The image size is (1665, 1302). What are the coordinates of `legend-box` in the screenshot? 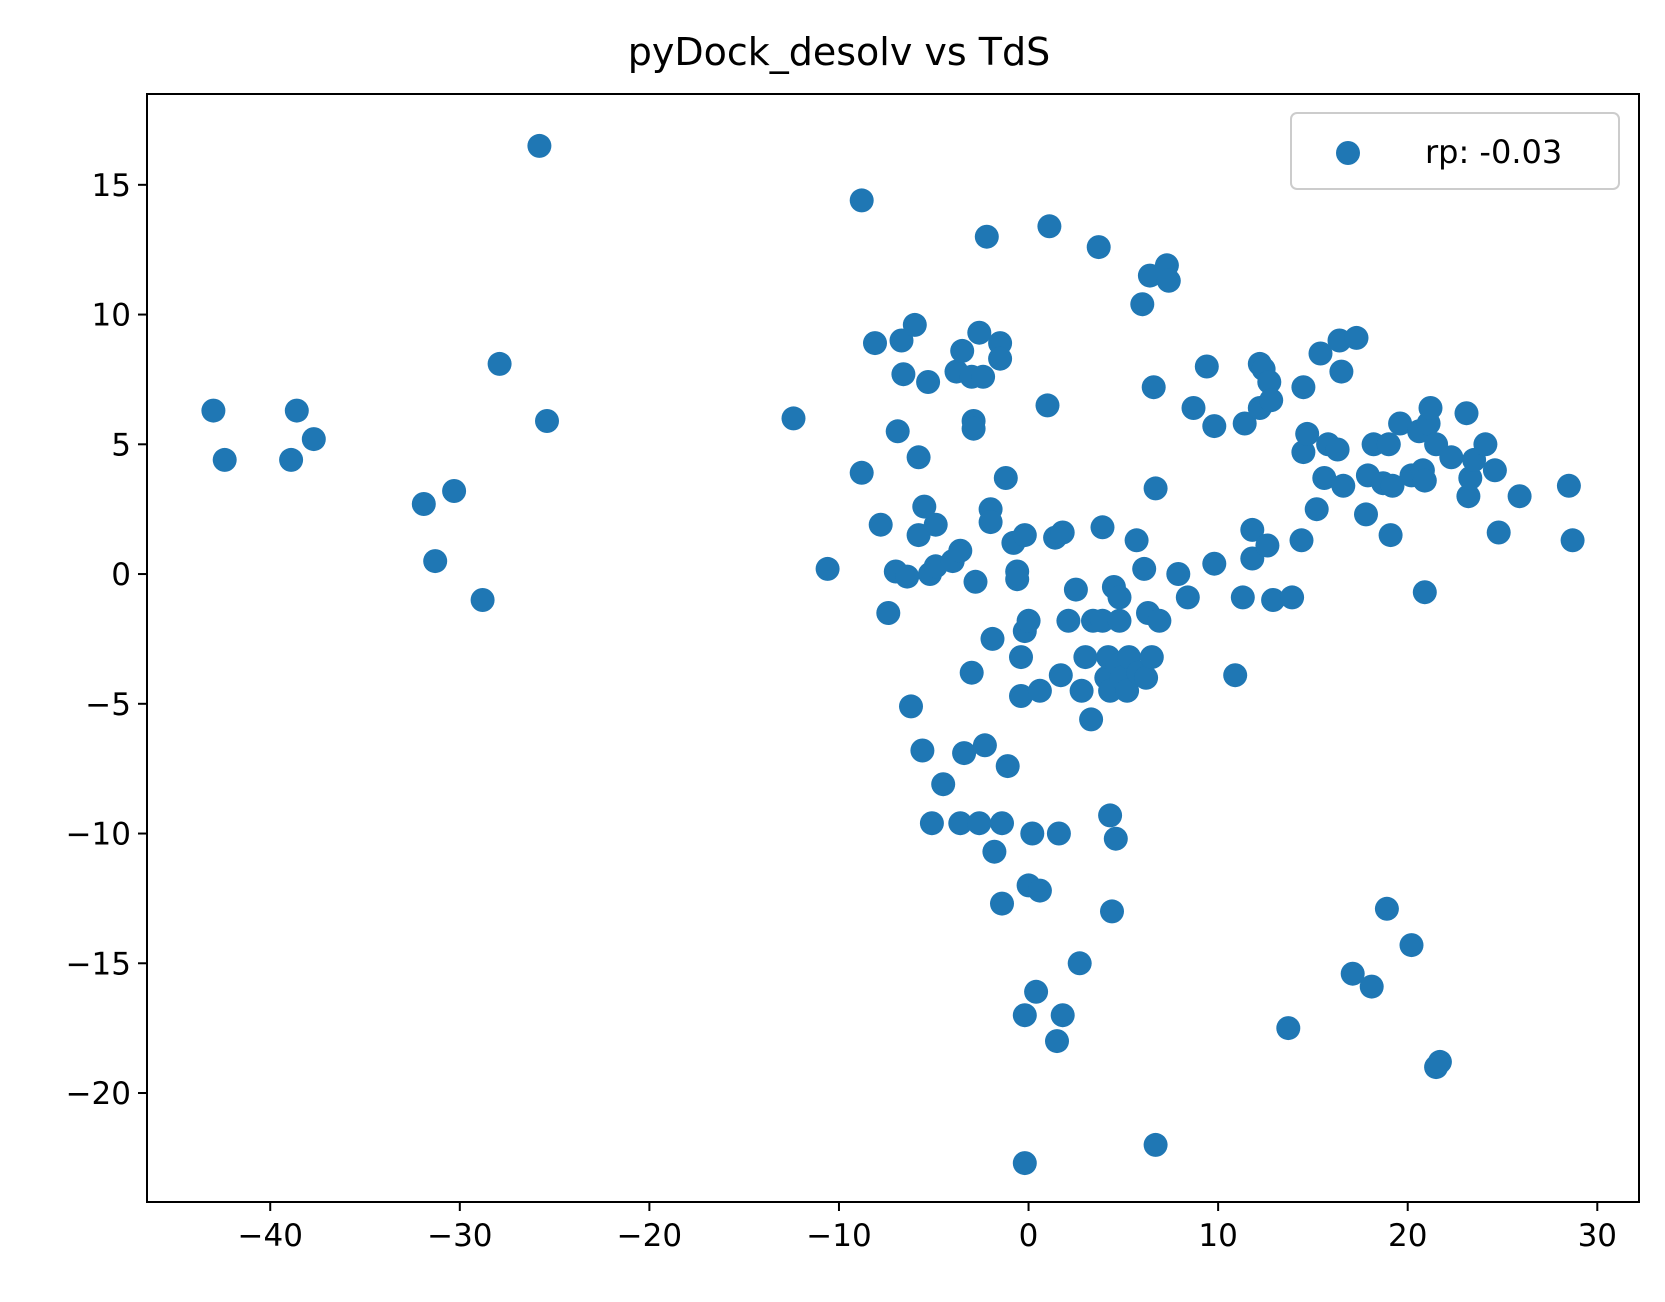 It's located at (1455, 151).